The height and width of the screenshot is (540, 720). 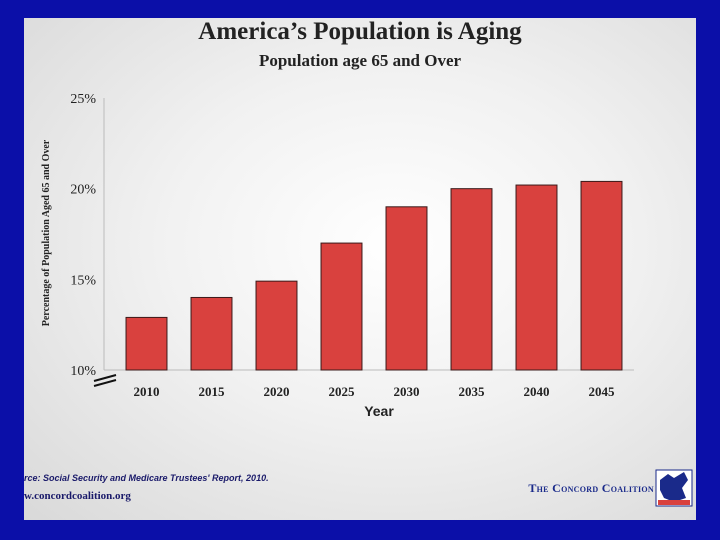 I want to click on y-tick-label: 15%, so click(x=83, y=280).